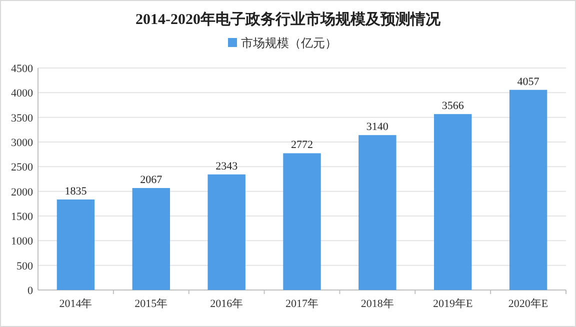  What do you see at coordinates (302, 145) in the screenshot?
I see `data-label: 2772` at bounding box center [302, 145].